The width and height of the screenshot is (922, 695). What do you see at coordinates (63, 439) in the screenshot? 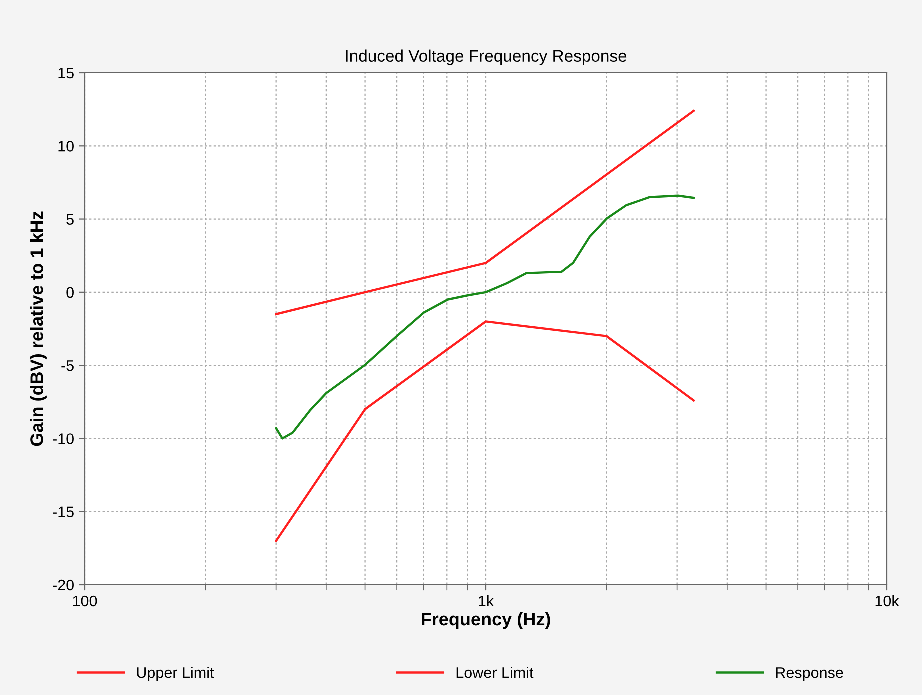
I see `y-tick-label: -10` at bounding box center [63, 439].